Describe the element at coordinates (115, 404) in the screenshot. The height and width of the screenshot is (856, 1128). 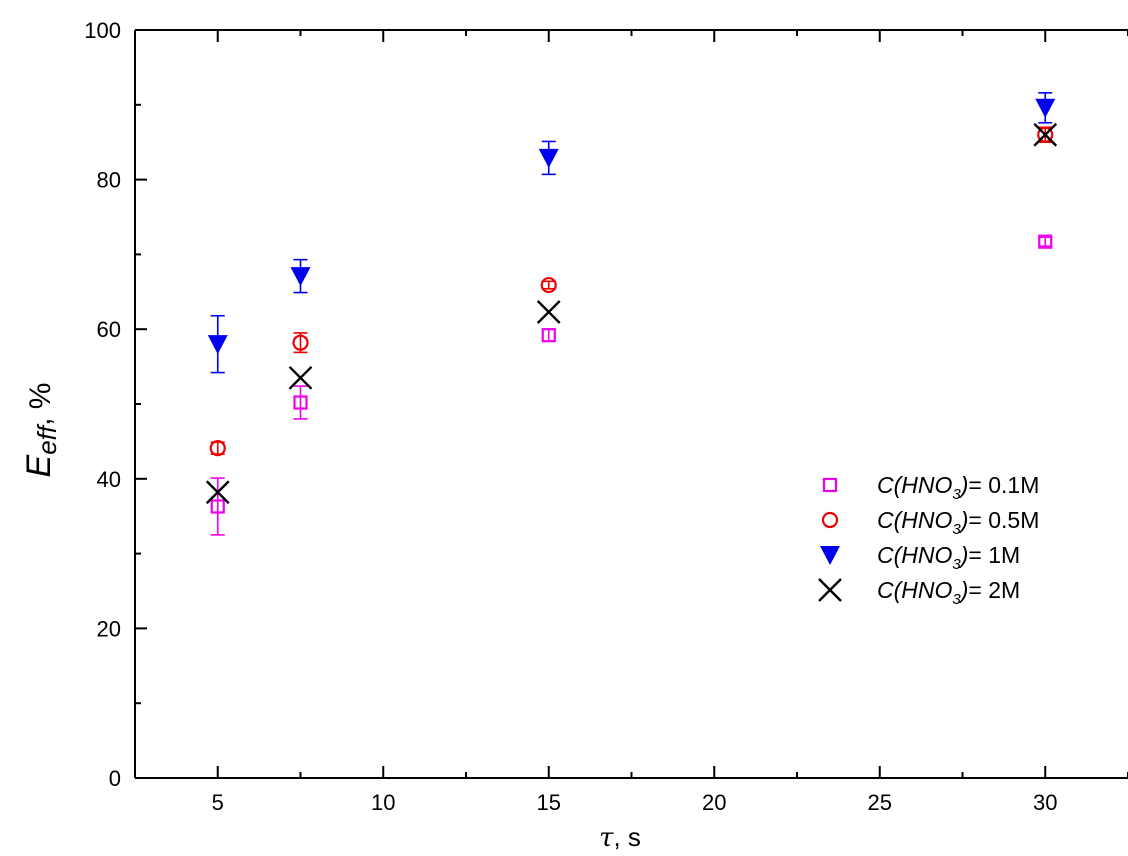
I see `y-ticks: 0 20 40 60 80 100` at that location.